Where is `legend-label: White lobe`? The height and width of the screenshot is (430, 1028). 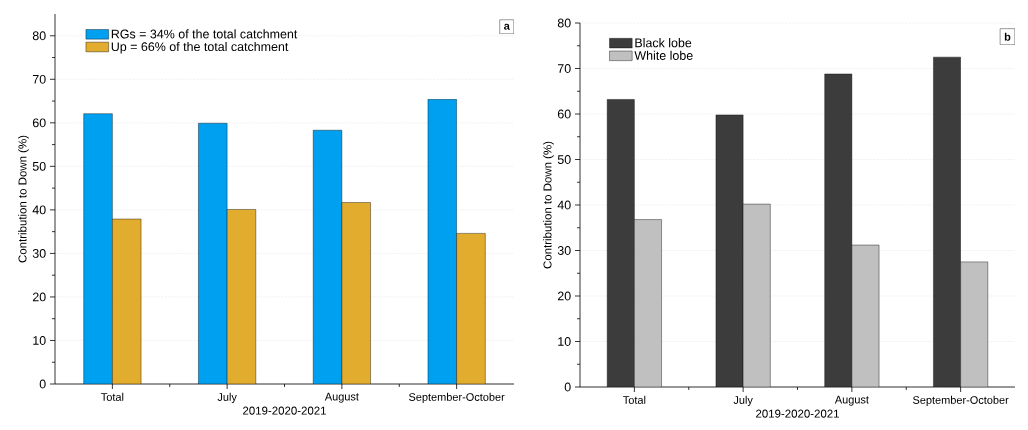
legend-label: White lobe is located at coordinates (663, 55).